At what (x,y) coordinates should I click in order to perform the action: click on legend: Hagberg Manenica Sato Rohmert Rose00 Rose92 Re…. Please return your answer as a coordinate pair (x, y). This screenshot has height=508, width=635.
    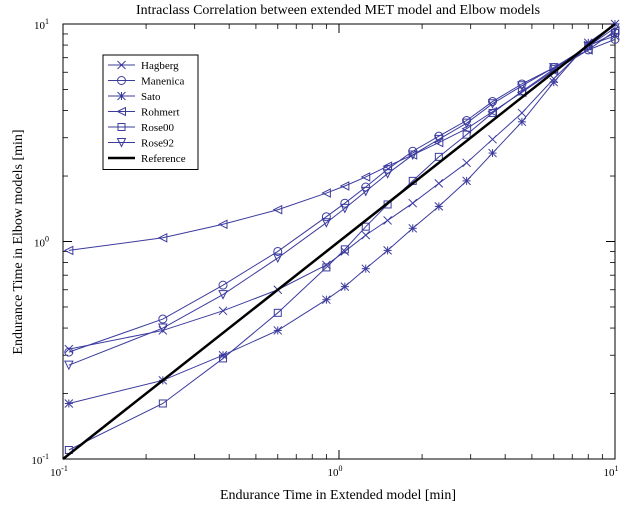
    Looking at the image, I should click on (150, 112).